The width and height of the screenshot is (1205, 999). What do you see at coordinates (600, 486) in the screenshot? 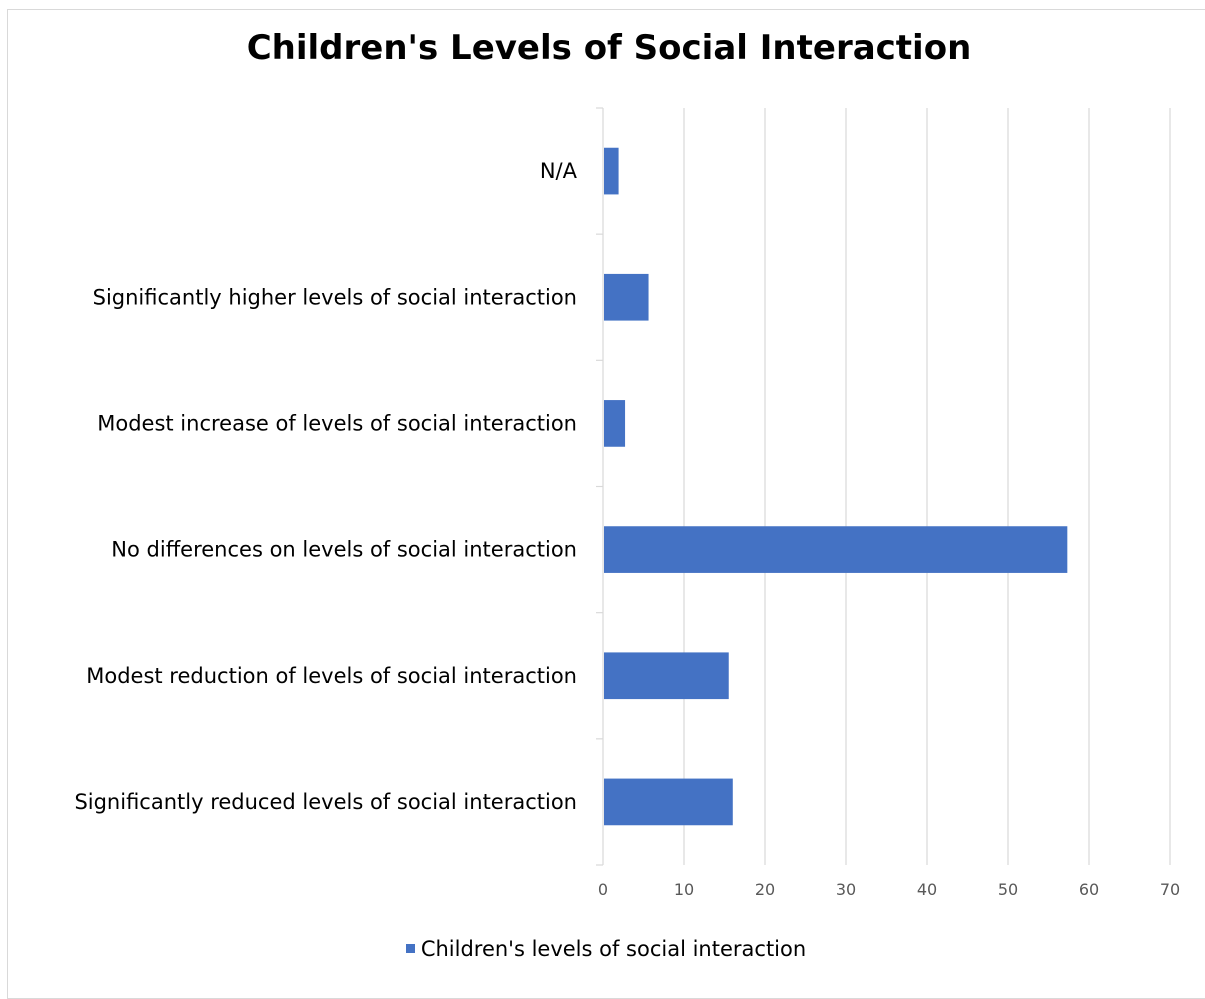
I see `category-axis` at bounding box center [600, 486].